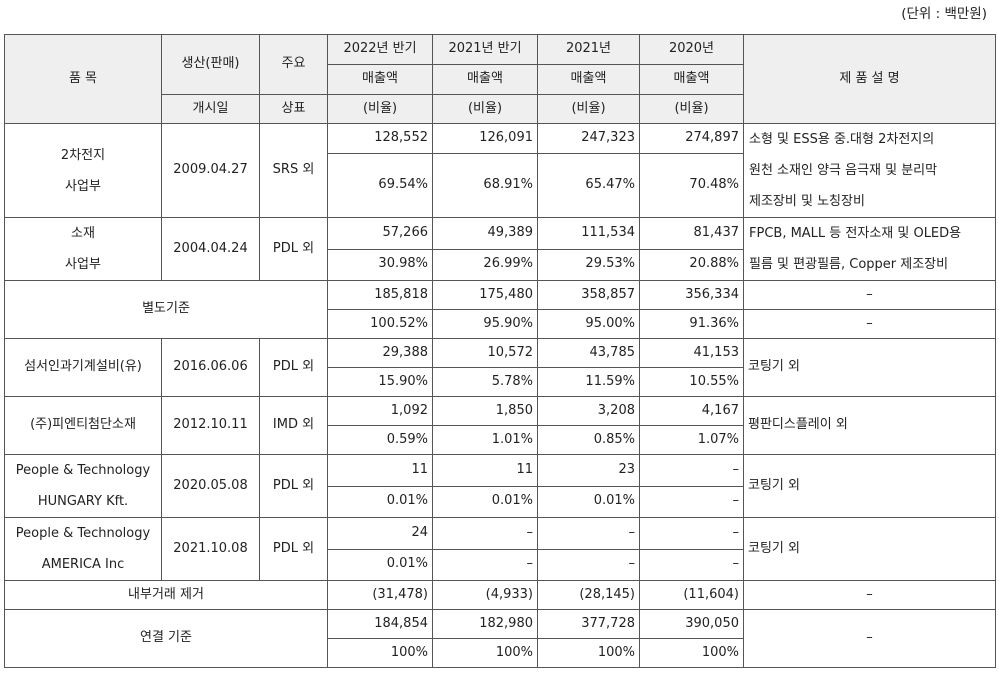 This screenshot has height=679, width=999. I want to click on launch-date: 2020.05.08, so click(210, 486).